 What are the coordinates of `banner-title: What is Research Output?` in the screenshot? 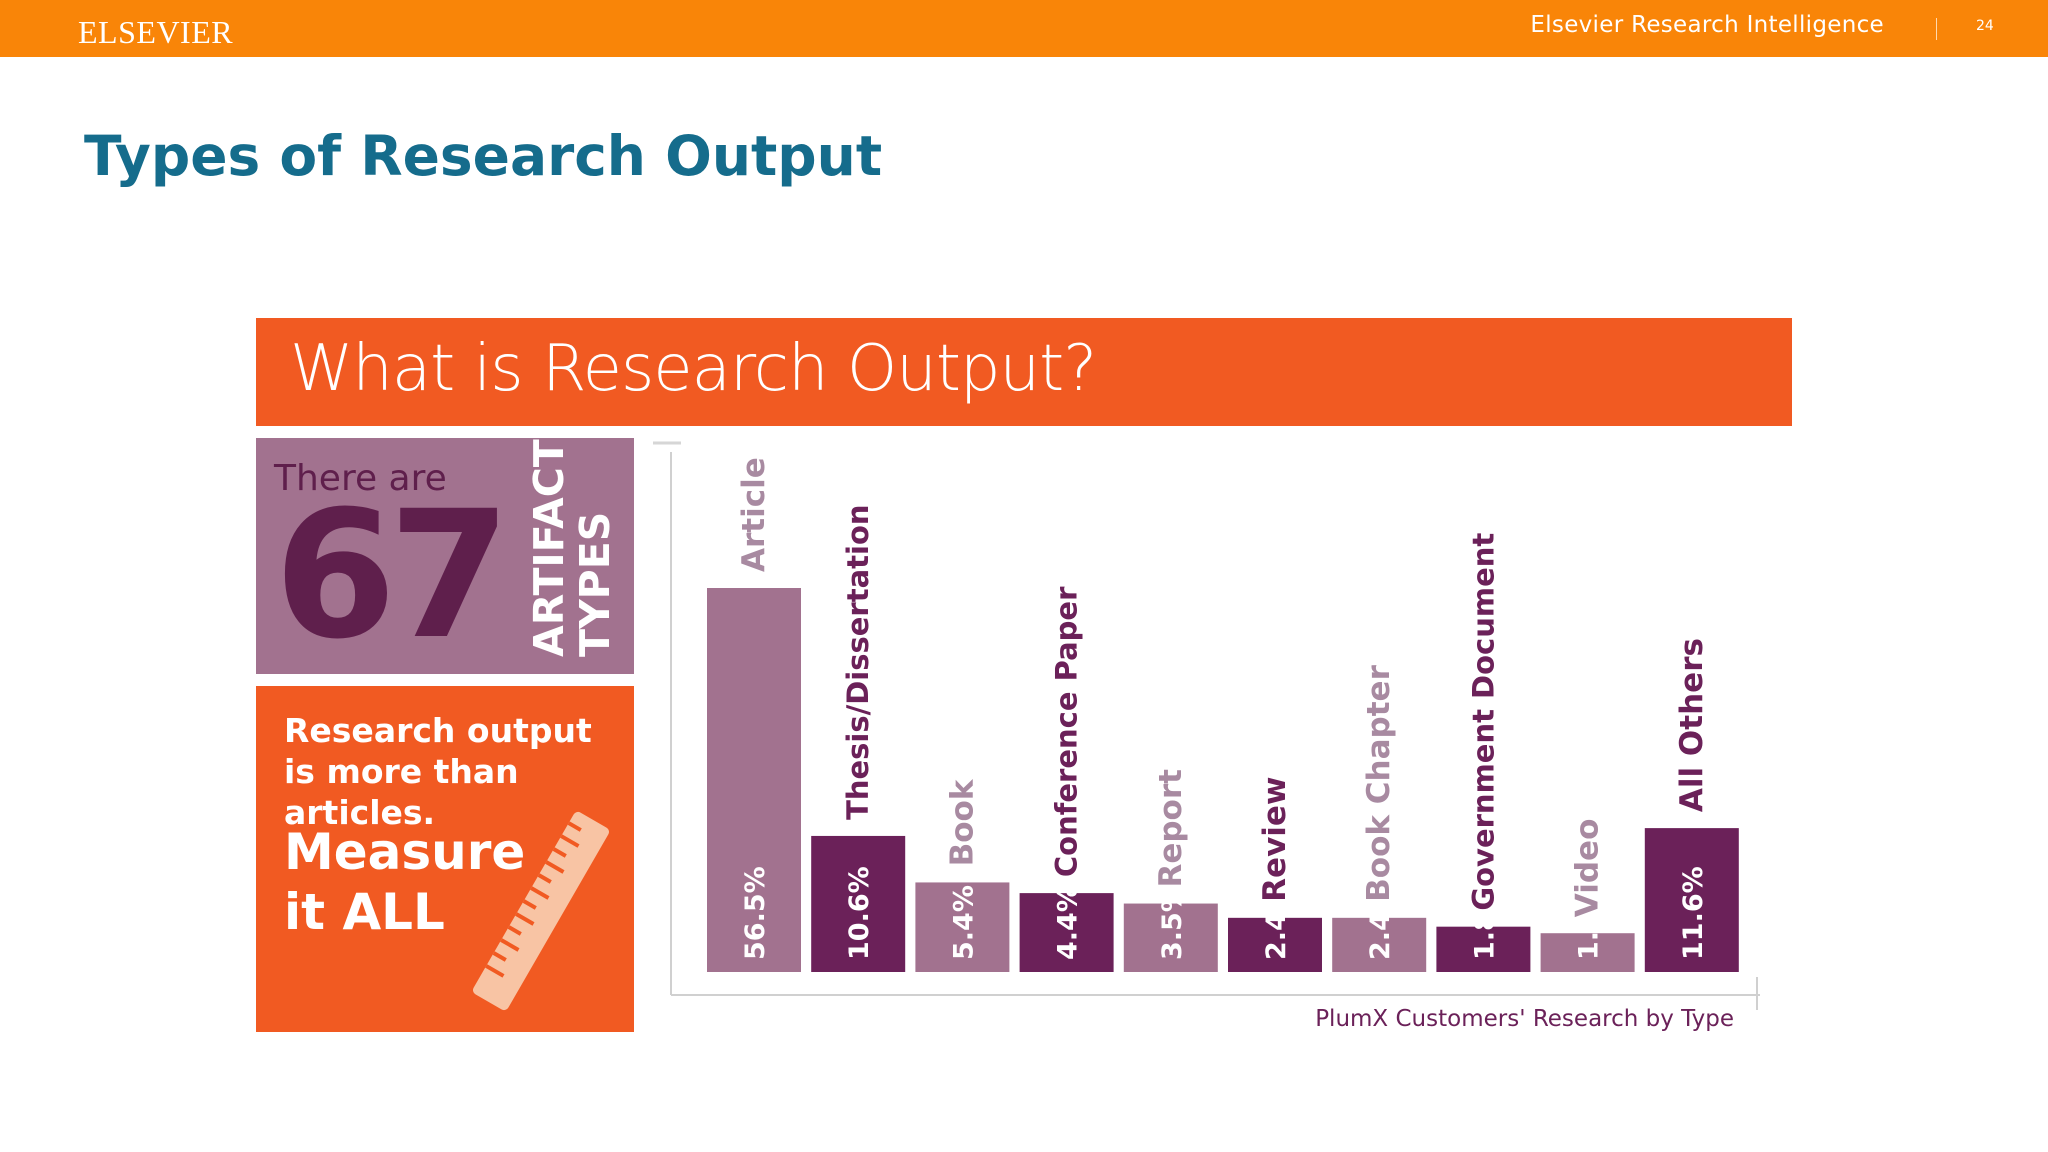 It's located at (693, 369).